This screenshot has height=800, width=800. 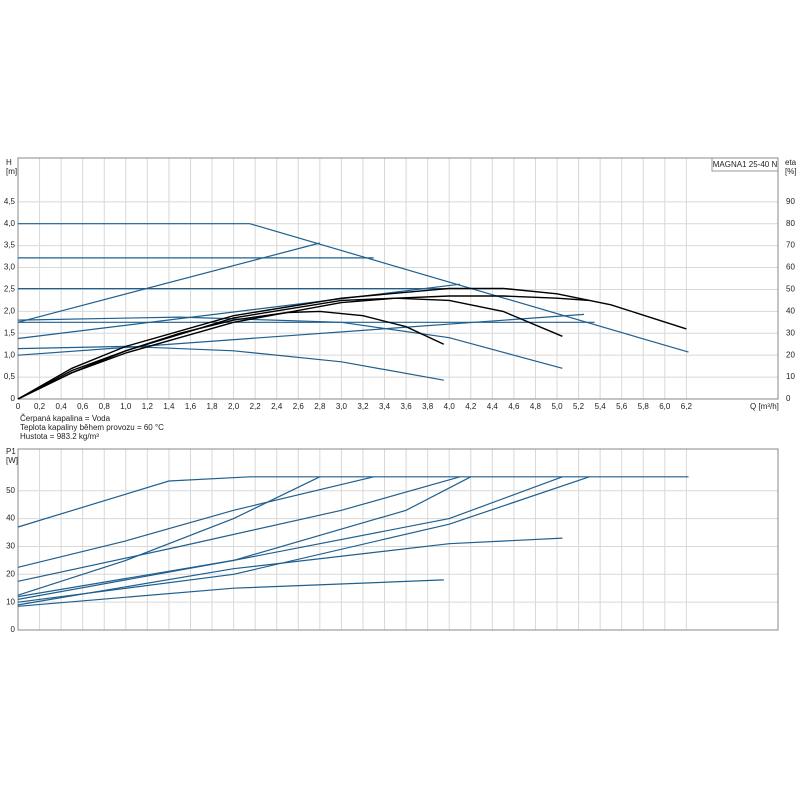 What do you see at coordinates (10, 245) in the screenshot?
I see `y-tick-label: 3,5` at bounding box center [10, 245].